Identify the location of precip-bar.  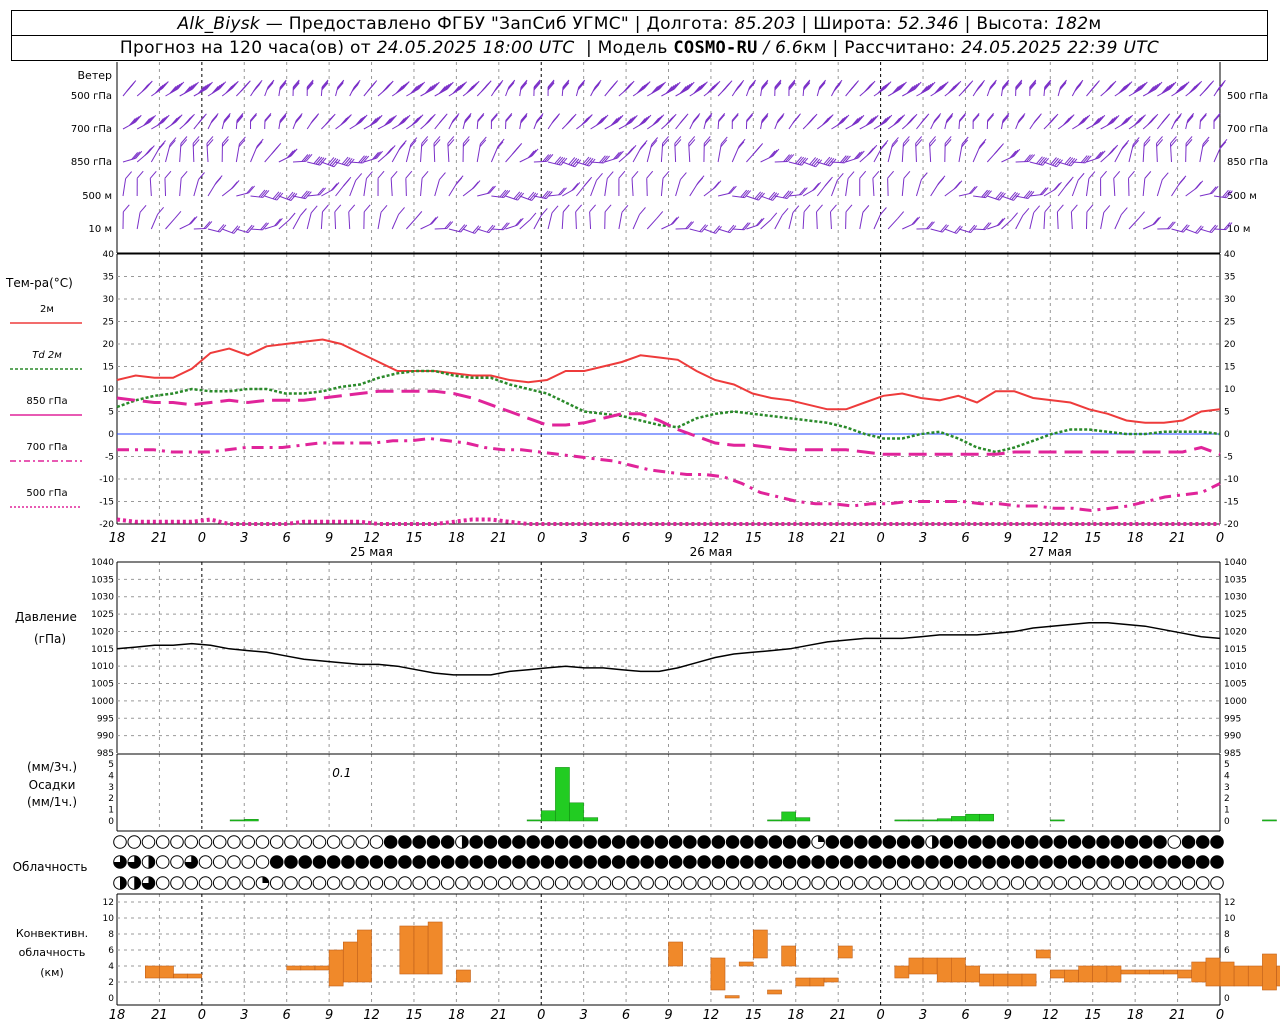
(902, 820).